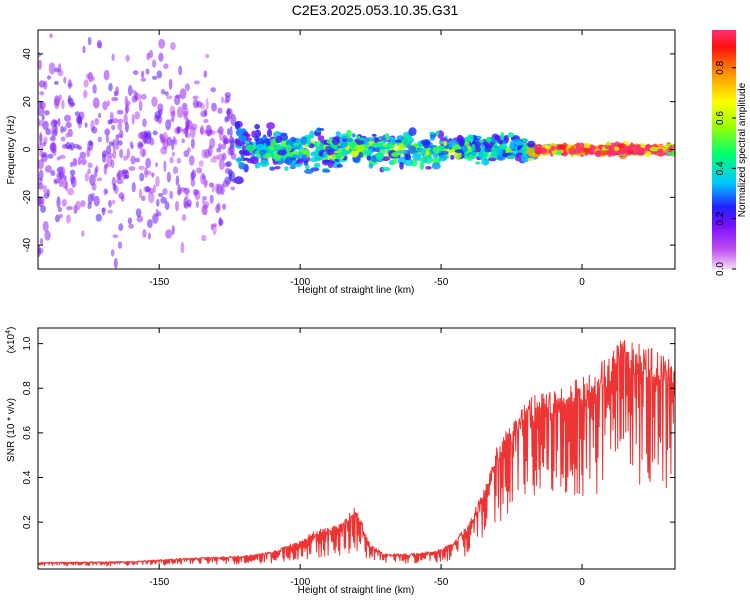 This screenshot has width=750, height=600. Describe the element at coordinates (375, 10) in the screenshot. I see `chart-title: C2E3.2025.053.10.35.G31` at that location.